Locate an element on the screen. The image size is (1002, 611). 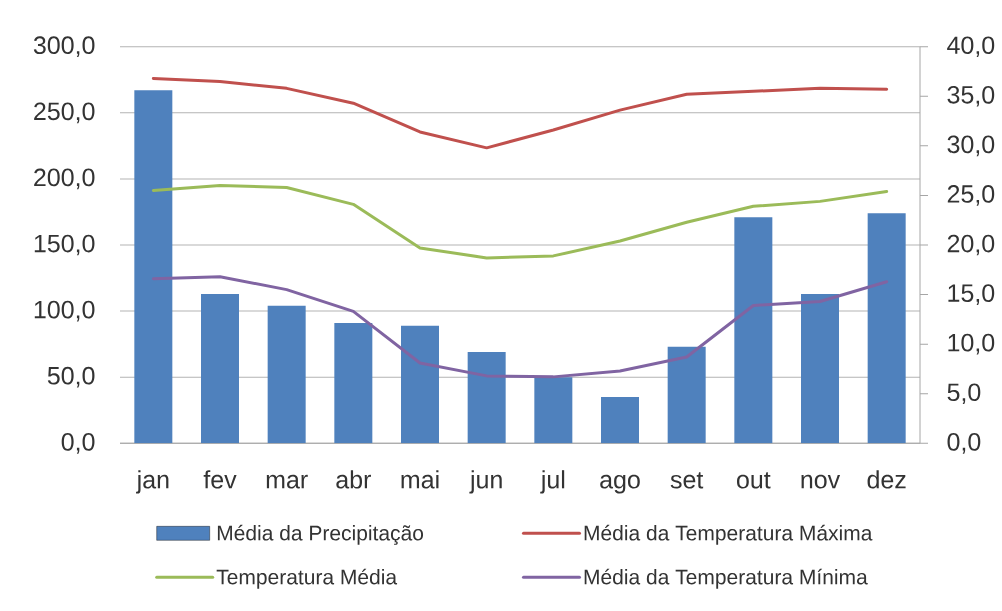
y-tick-label: 150,0 is located at coordinates (64, 245).